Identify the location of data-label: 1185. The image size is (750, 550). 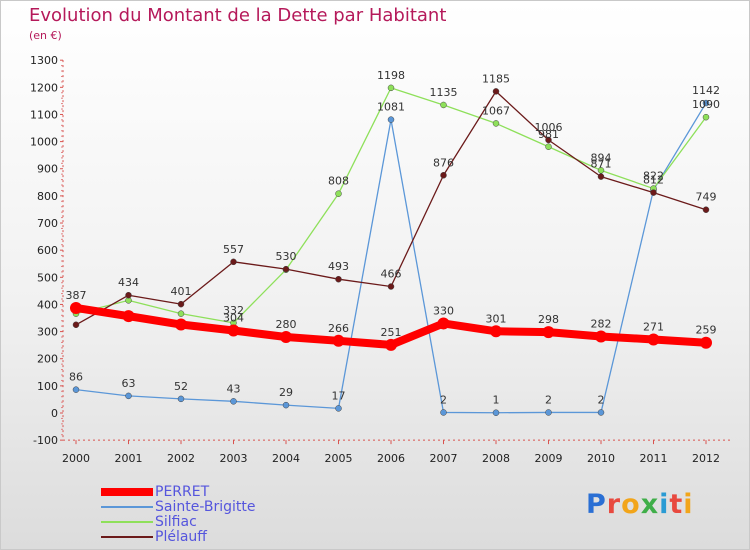
(496, 78).